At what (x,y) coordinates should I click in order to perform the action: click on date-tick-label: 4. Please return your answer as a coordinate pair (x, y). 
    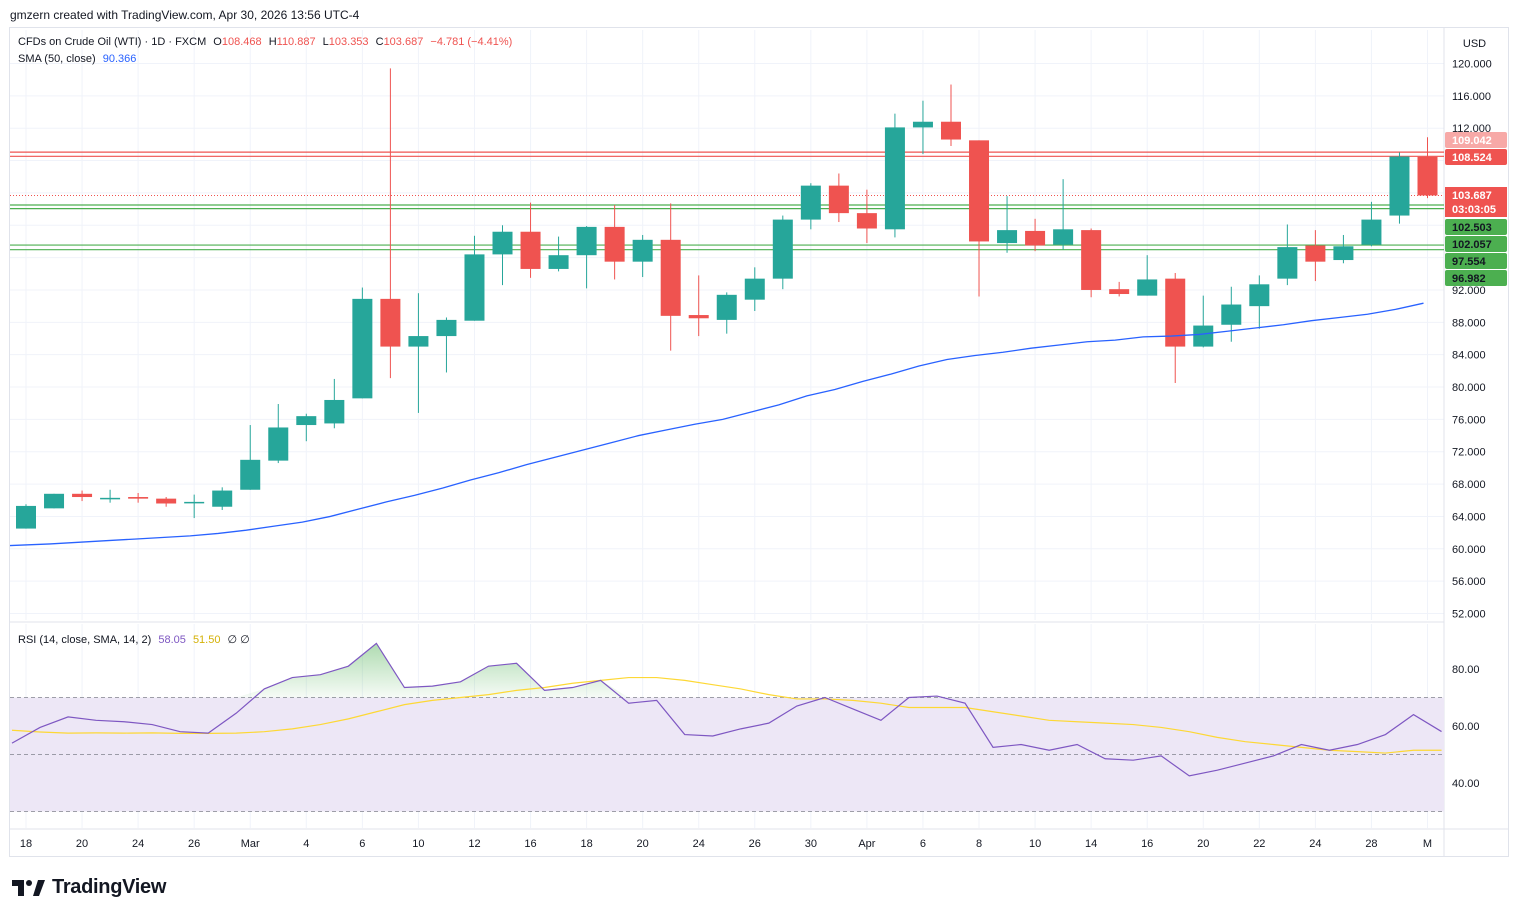
    Looking at the image, I should click on (306, 844).